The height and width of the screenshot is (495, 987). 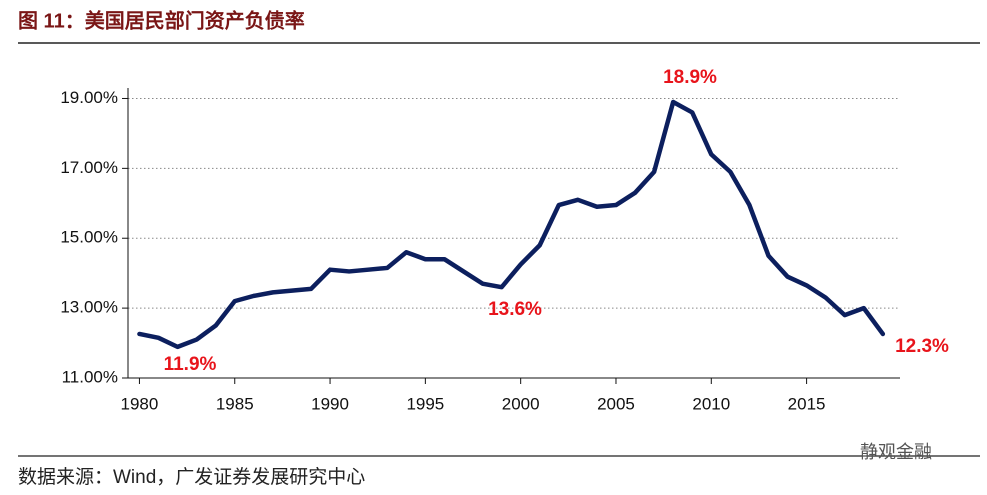 I want to click on y-tick-label: 15.00%, so click(x=89, y=237).